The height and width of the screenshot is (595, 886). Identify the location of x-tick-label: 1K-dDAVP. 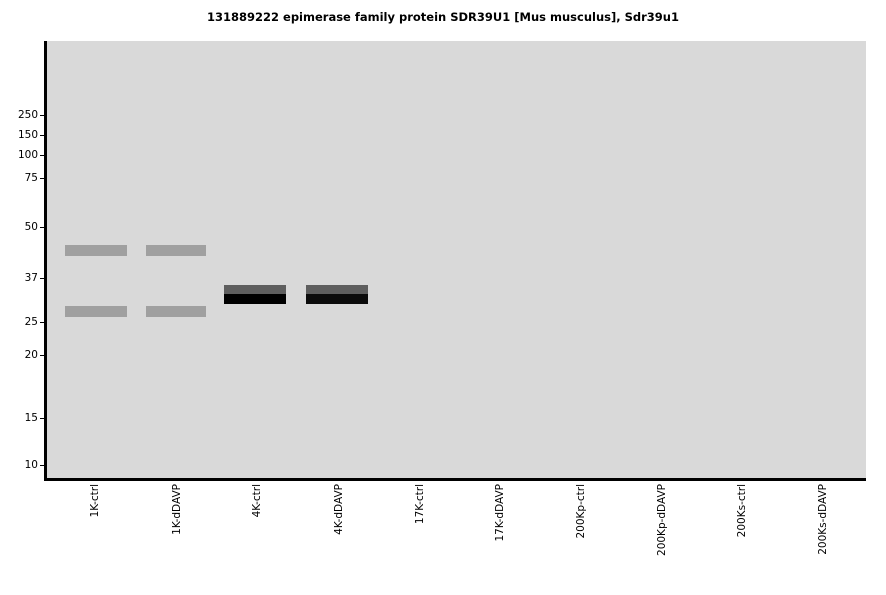
(177, 509).